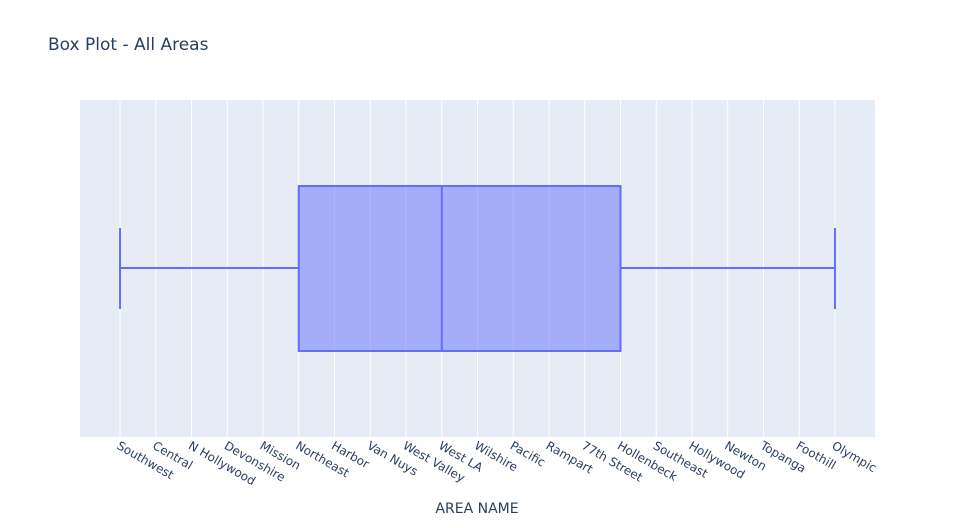 Image resolution: width=955 pixels, height=528 pixels. I want to click on x-axis-title: AREA NAME, so click(476, 509).